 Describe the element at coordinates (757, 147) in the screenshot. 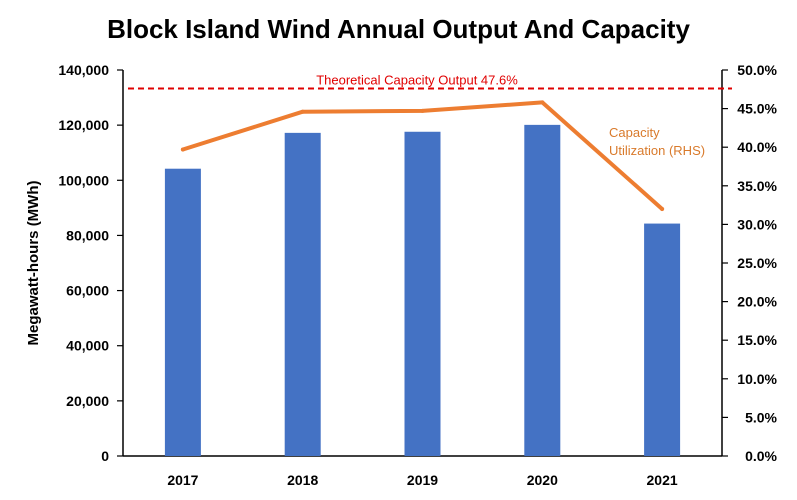

I see `y-tick-label-right: 40.0%` at that location.